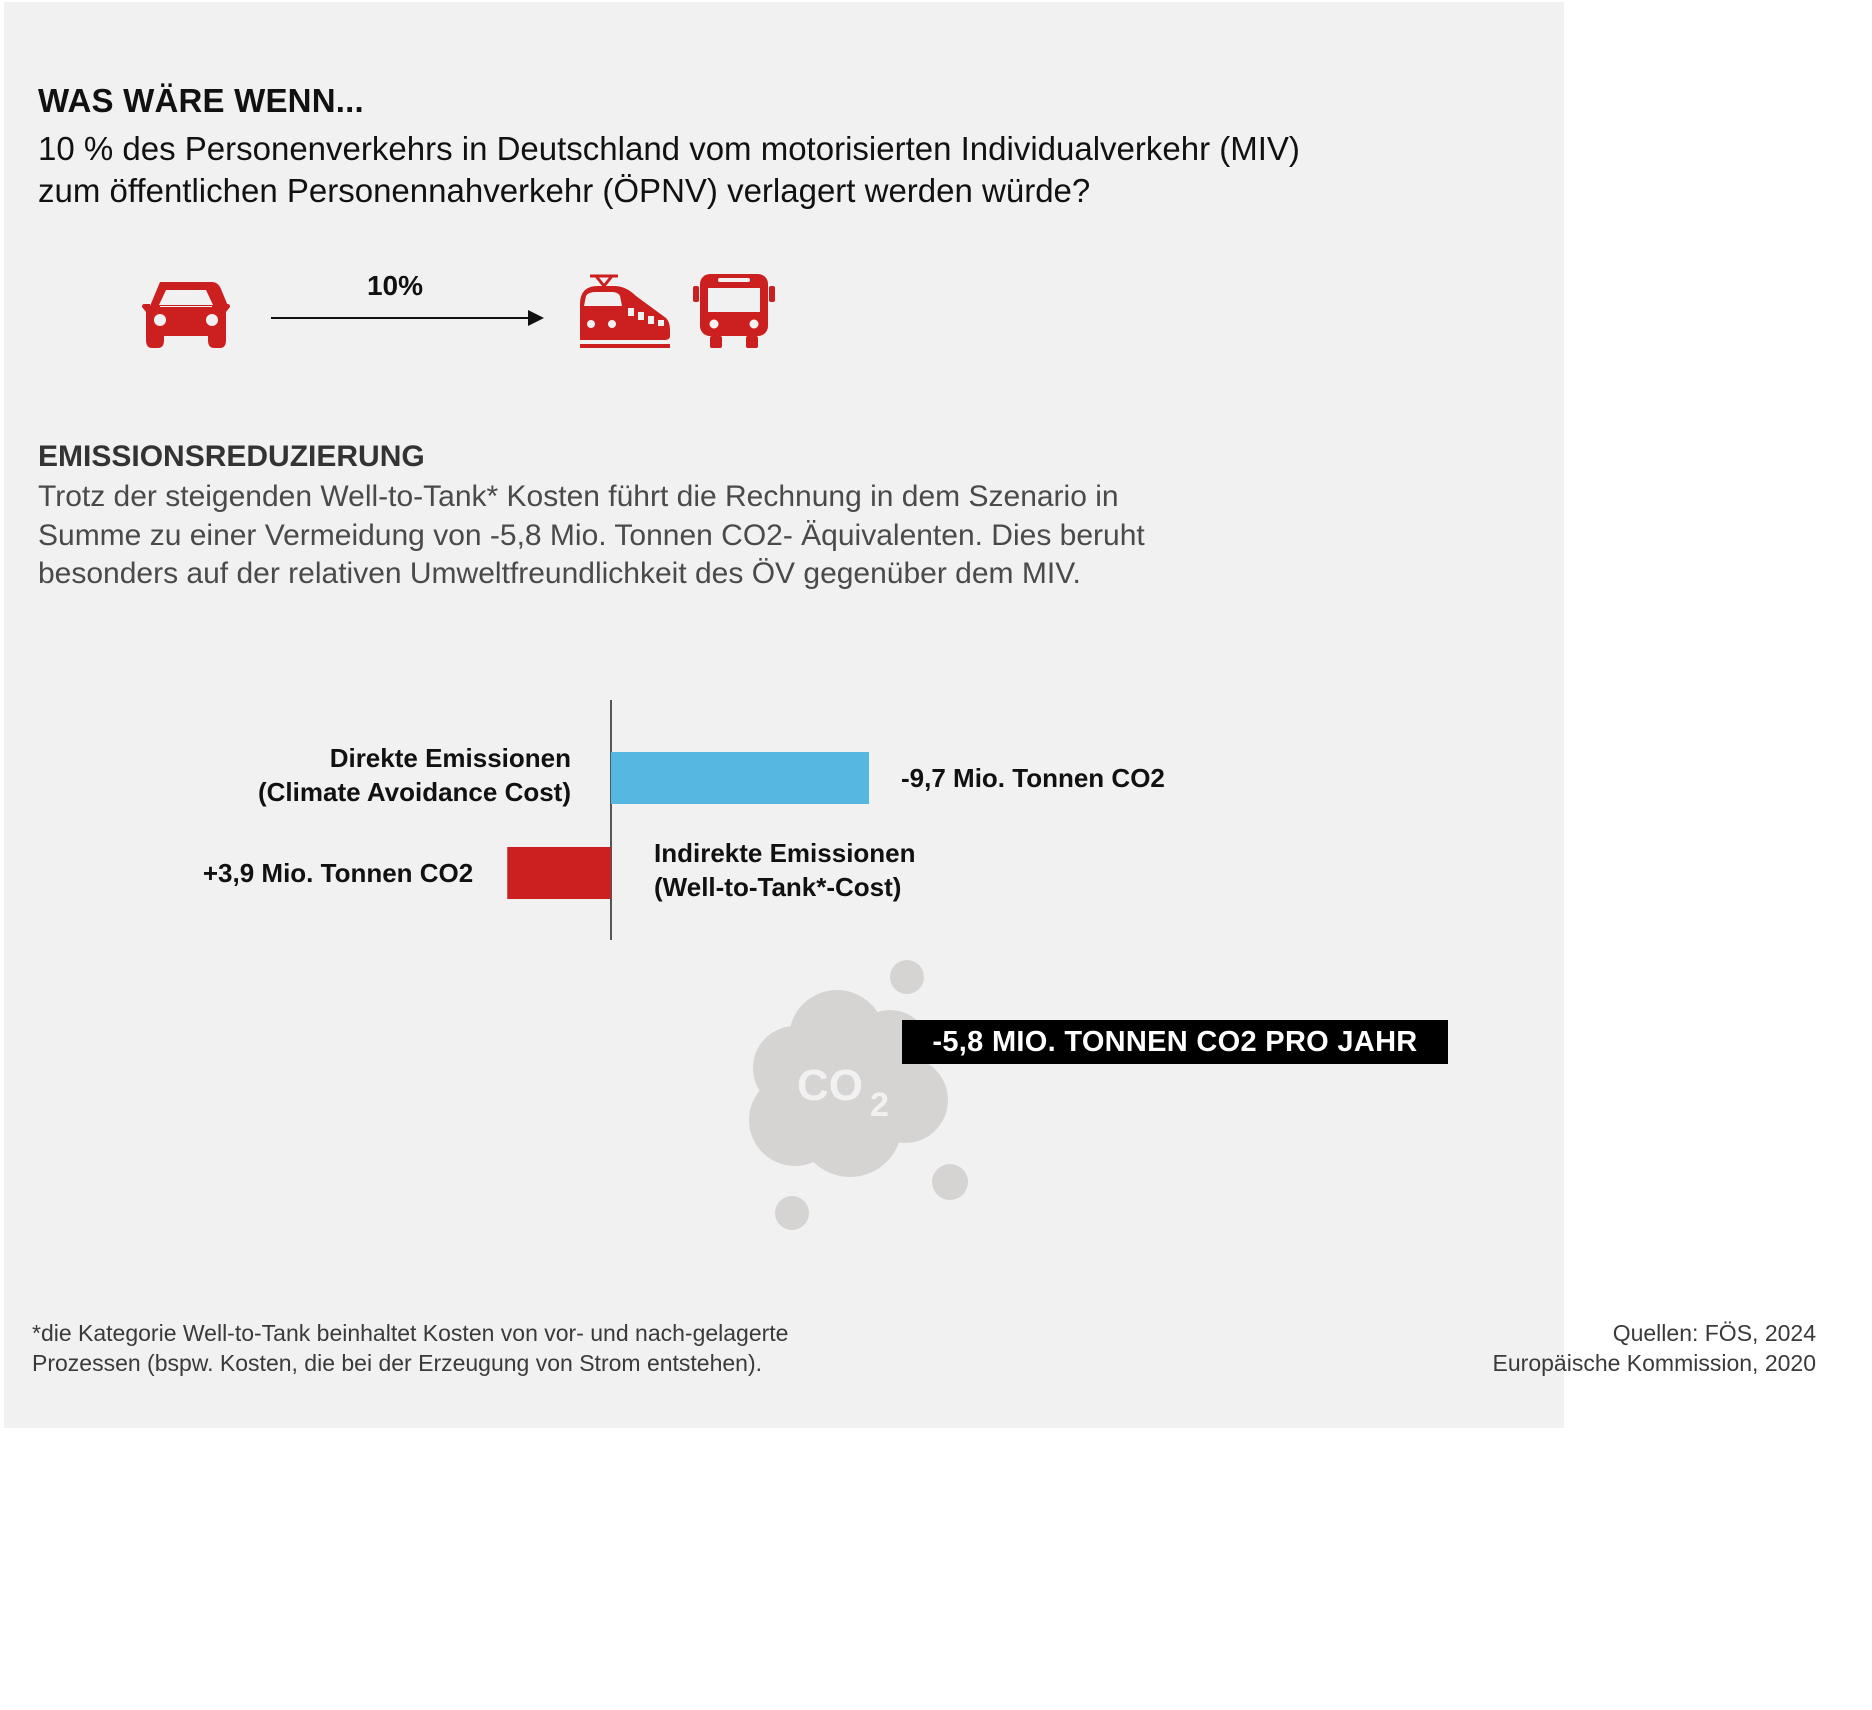 This screenshot has width=1872, height=1710. What do you see at coordinates (186, 315) in the screenshot?
I see `car-icon` at bounding box center [186, 315].